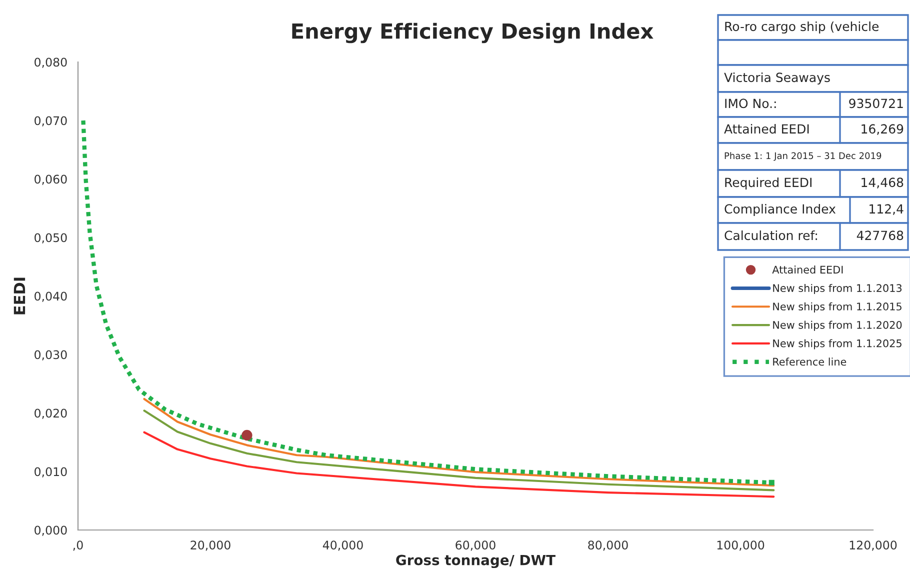 The image size is (910, 580). I want to click on y-tick-label: 0,030, so click(50, 355).